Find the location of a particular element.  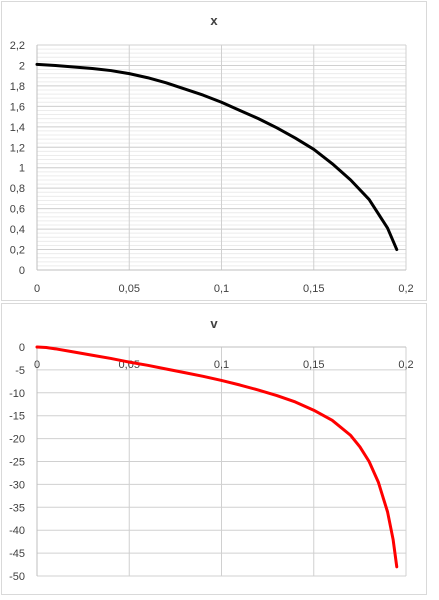

chart-v-y-tick-label: -25 is located at coordinates (17, 463).